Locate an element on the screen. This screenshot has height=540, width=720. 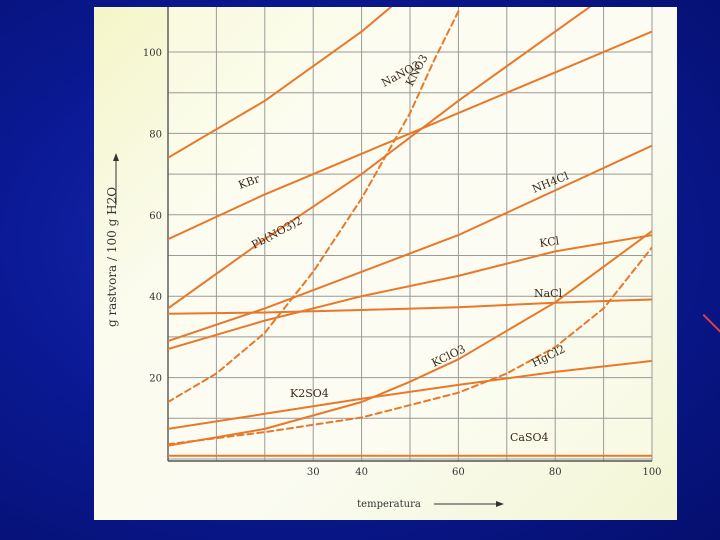
series-line-k2so4 is located at coordinates (410, 394).